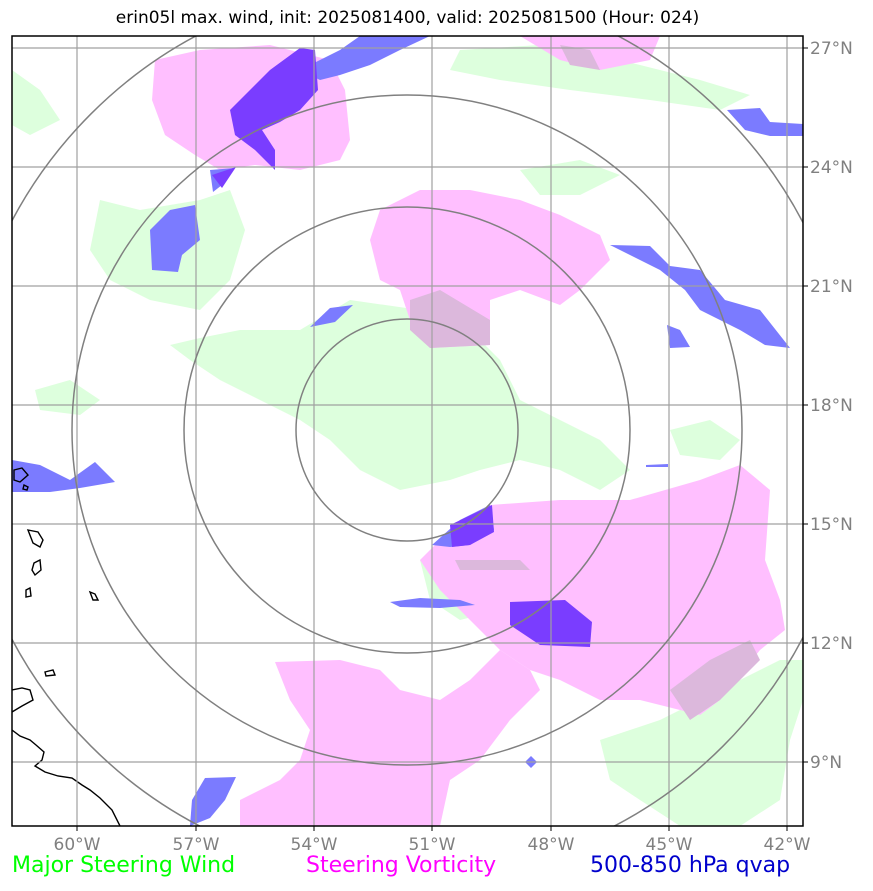 This screenshot has height=891, width=873. I want to click on qvap-field-west, so click(175, 238).